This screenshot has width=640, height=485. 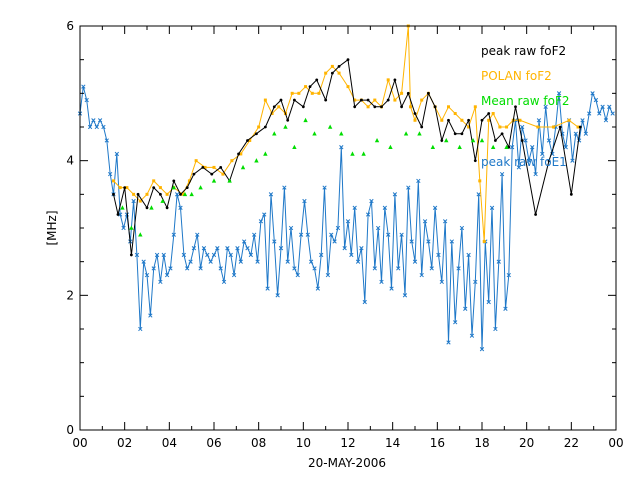 What do you see at coordinates (70, 295) in the screenshot?
I see `y-tick-label: 2` at bounding box center [70, 295].